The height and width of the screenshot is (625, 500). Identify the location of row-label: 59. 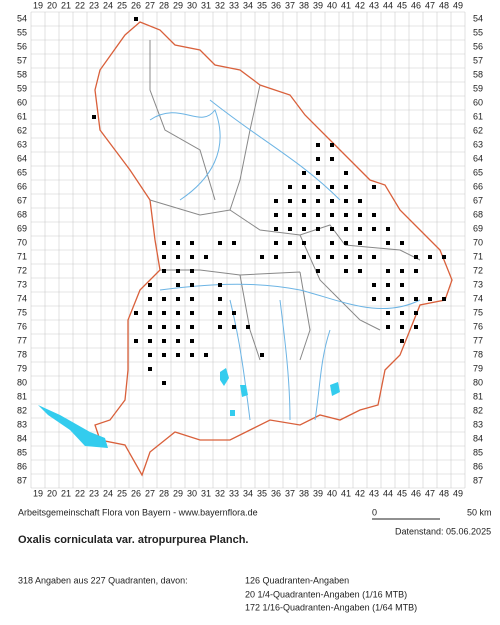
(478, 88).